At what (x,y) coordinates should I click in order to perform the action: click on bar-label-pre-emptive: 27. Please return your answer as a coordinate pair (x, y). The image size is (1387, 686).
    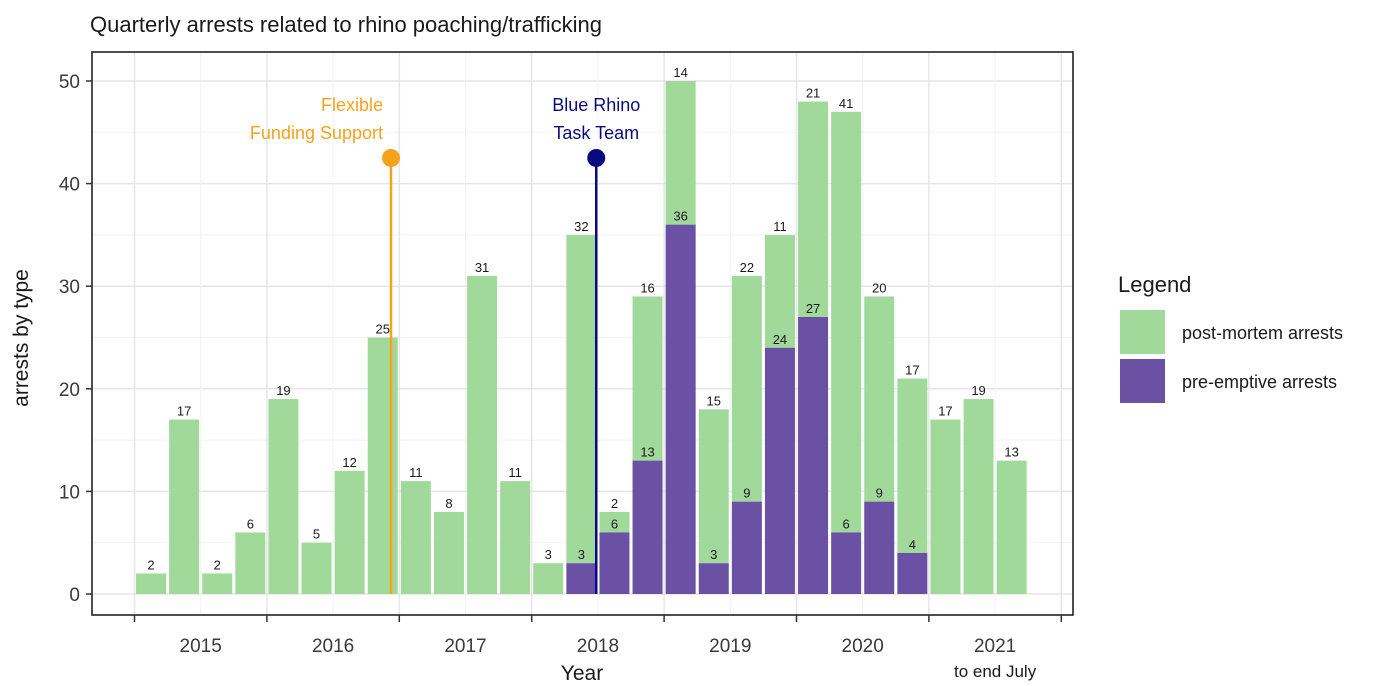
    Looking at the image, I should click on (813, 308).